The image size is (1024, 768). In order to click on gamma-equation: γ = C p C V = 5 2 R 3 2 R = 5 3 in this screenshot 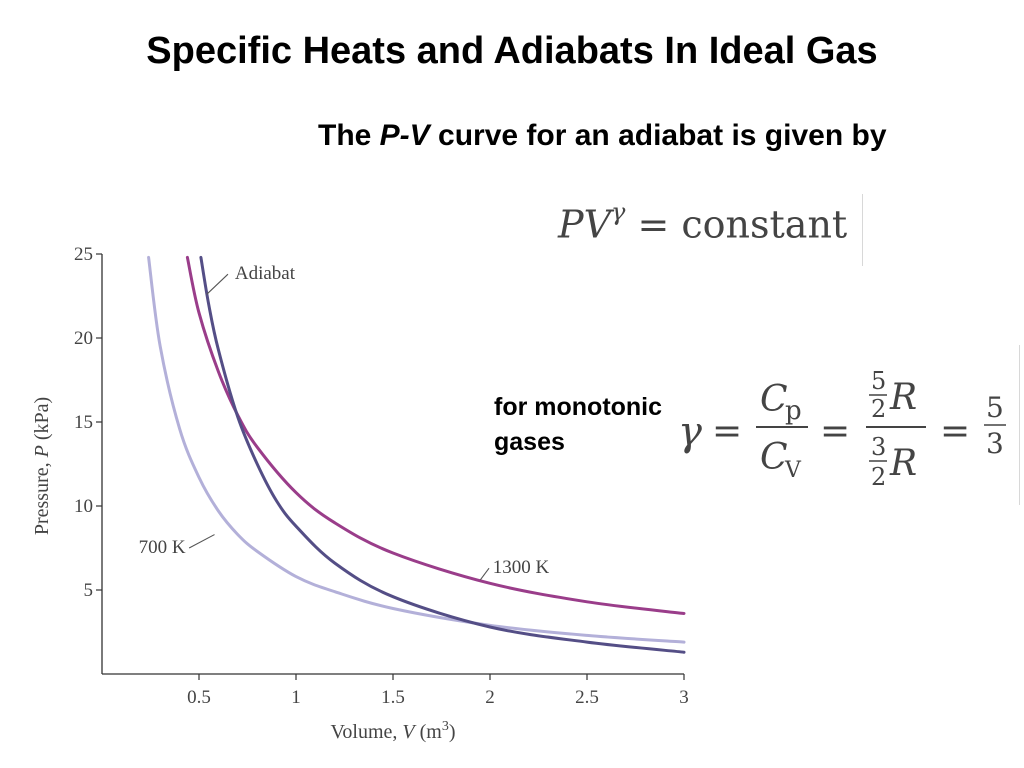, I will do `click(845, 425)`.